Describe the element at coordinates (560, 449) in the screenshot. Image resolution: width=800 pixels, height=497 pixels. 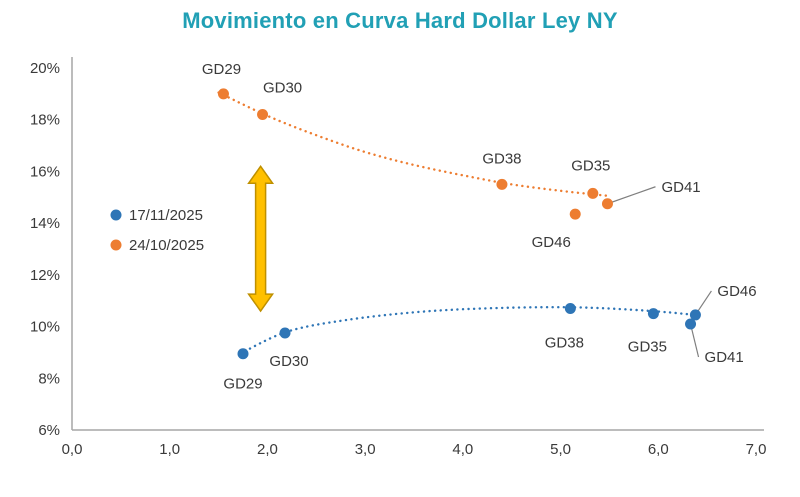
I see `x-tick-label: 5,0` at that location.